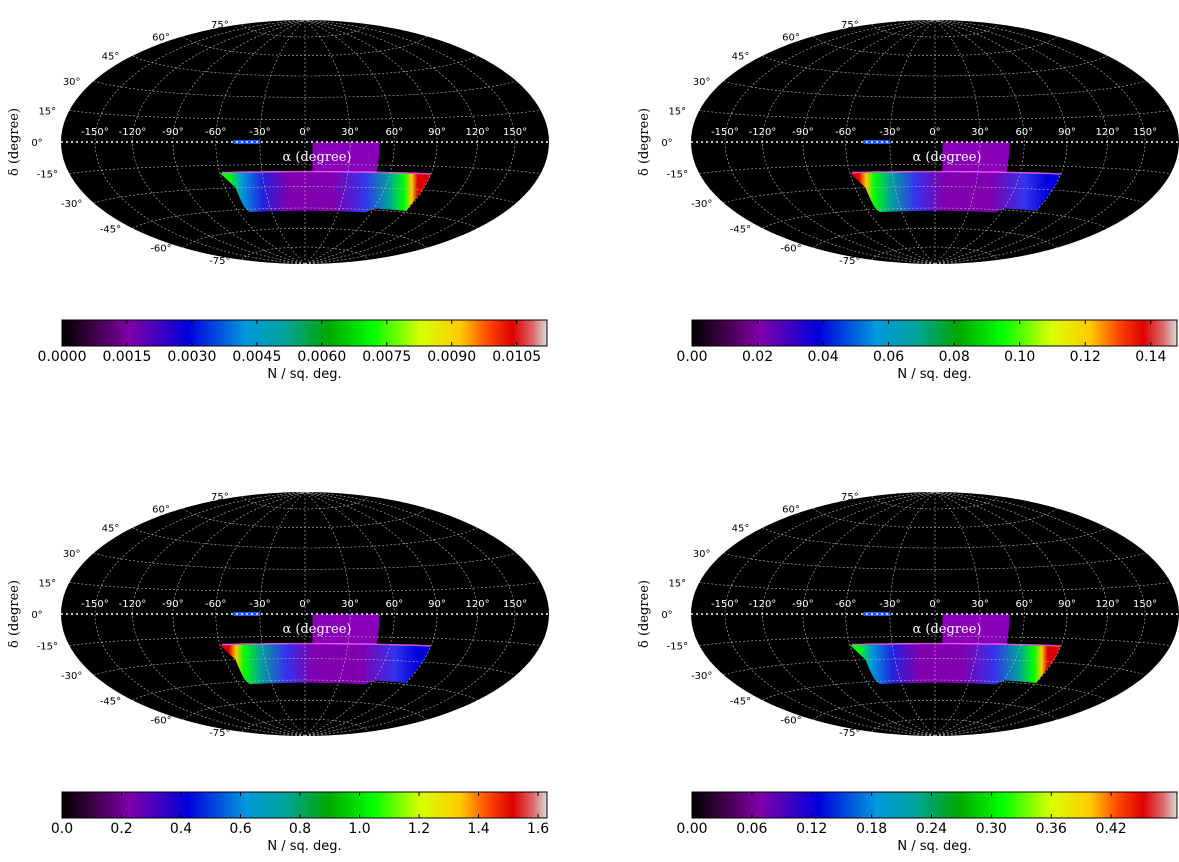  I want to click on colorbar-tick-label: 0.10, so click(1019, 357).